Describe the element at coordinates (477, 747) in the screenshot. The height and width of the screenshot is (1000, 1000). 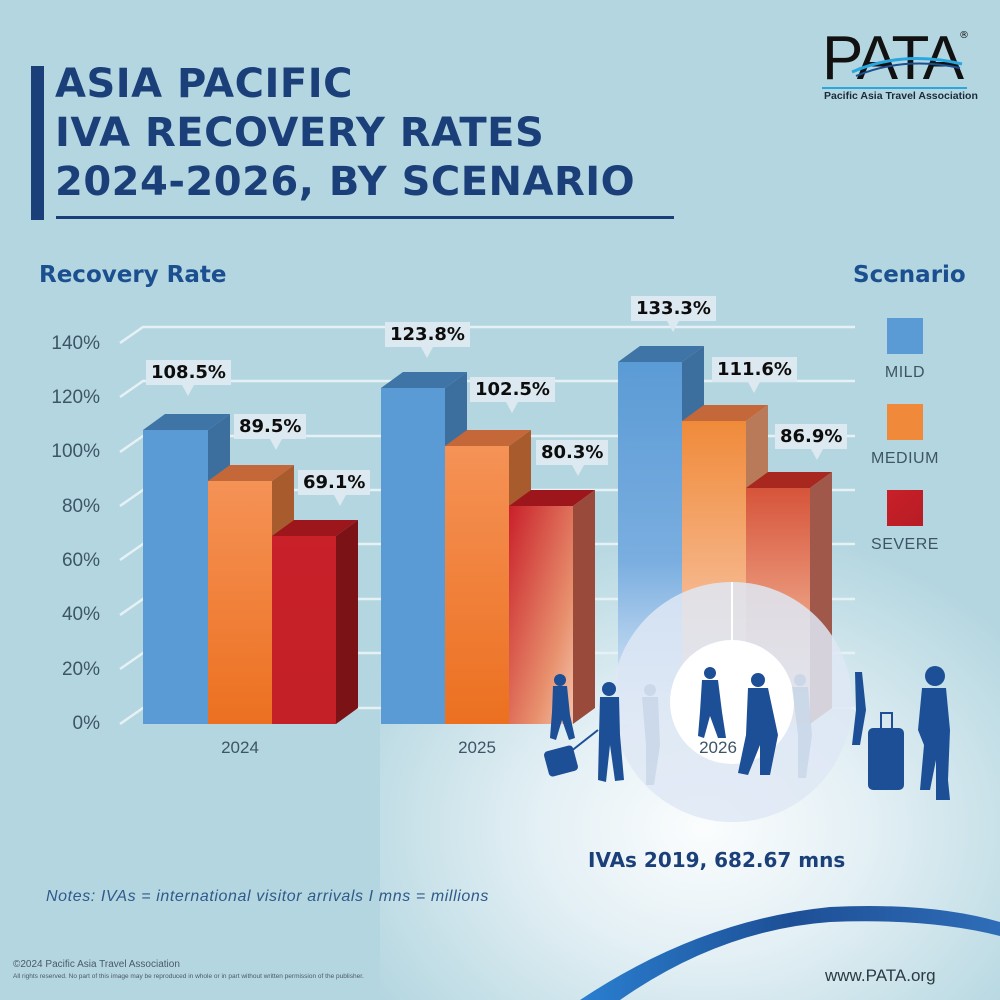
I see `x-tick-2025: 2025` at that location.